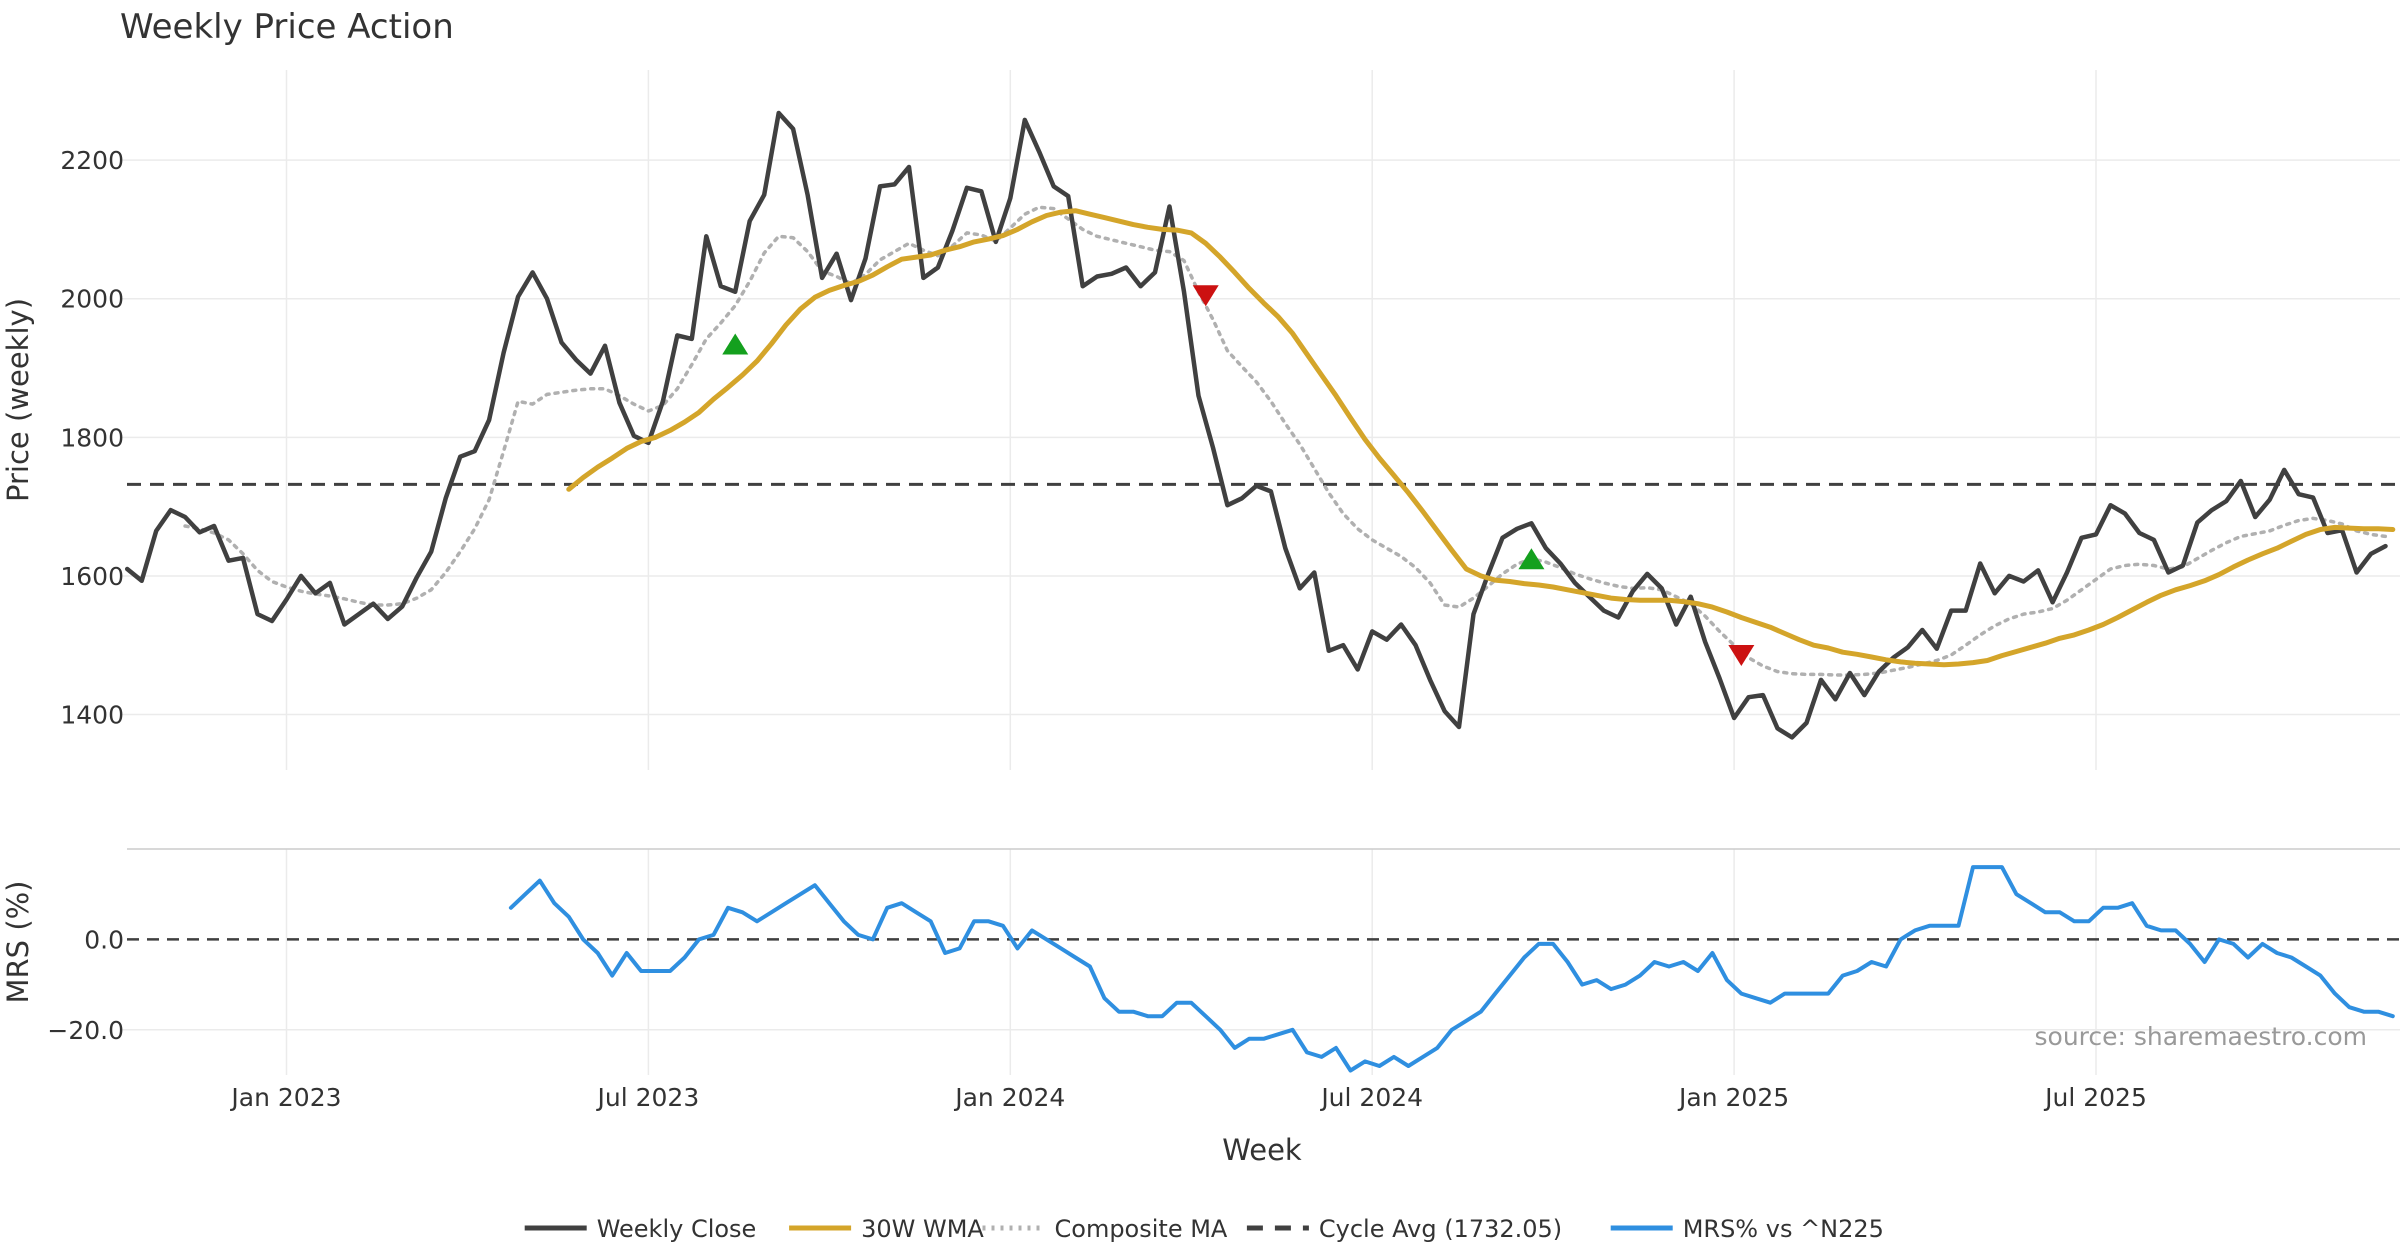 The width and height of the screenshot is (2400, 1260). What do you see at coordinates (1009, 1097) in the screenshot?
I see `x-tick-label: Jan 2024` at bounding box center [1009, 1097].